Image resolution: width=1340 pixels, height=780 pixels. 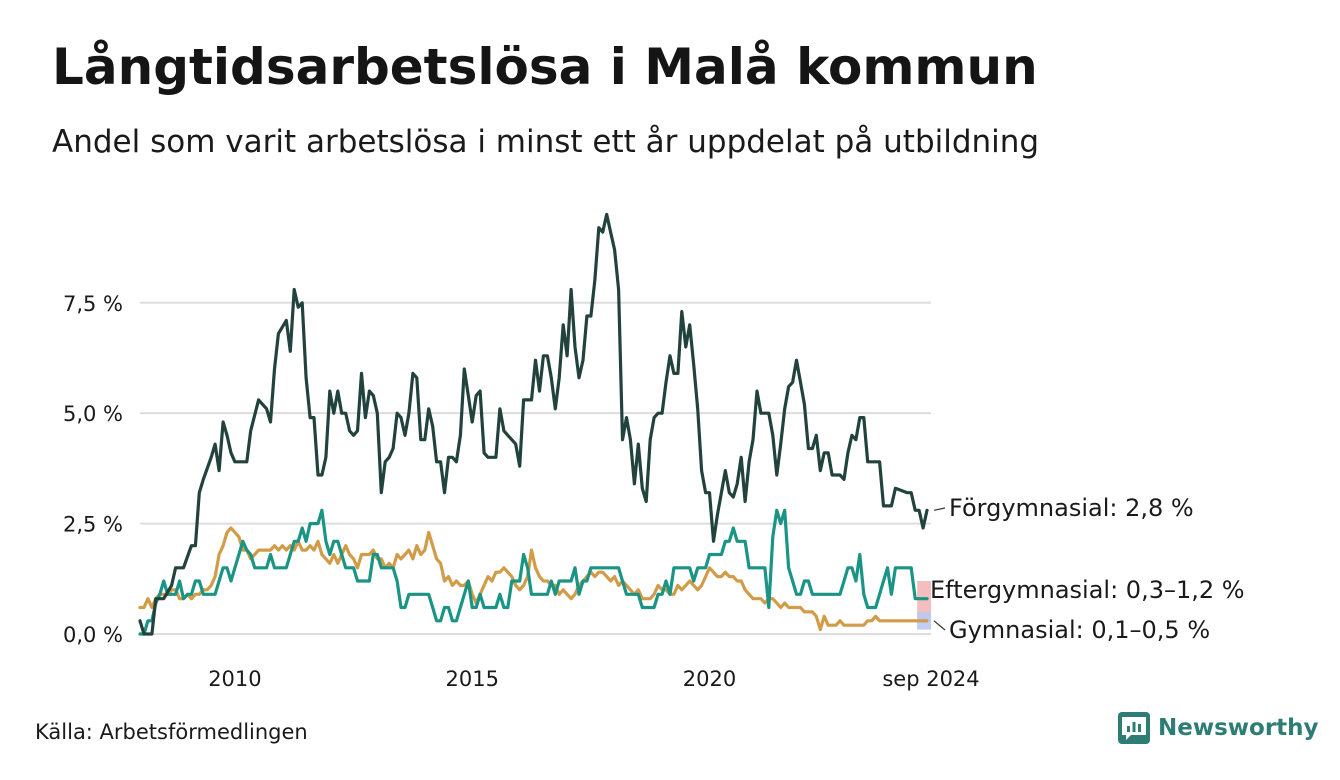 I want to click on page-title: Långtidsarbetslösa i Malå kommun, so click(x=545, y=67).